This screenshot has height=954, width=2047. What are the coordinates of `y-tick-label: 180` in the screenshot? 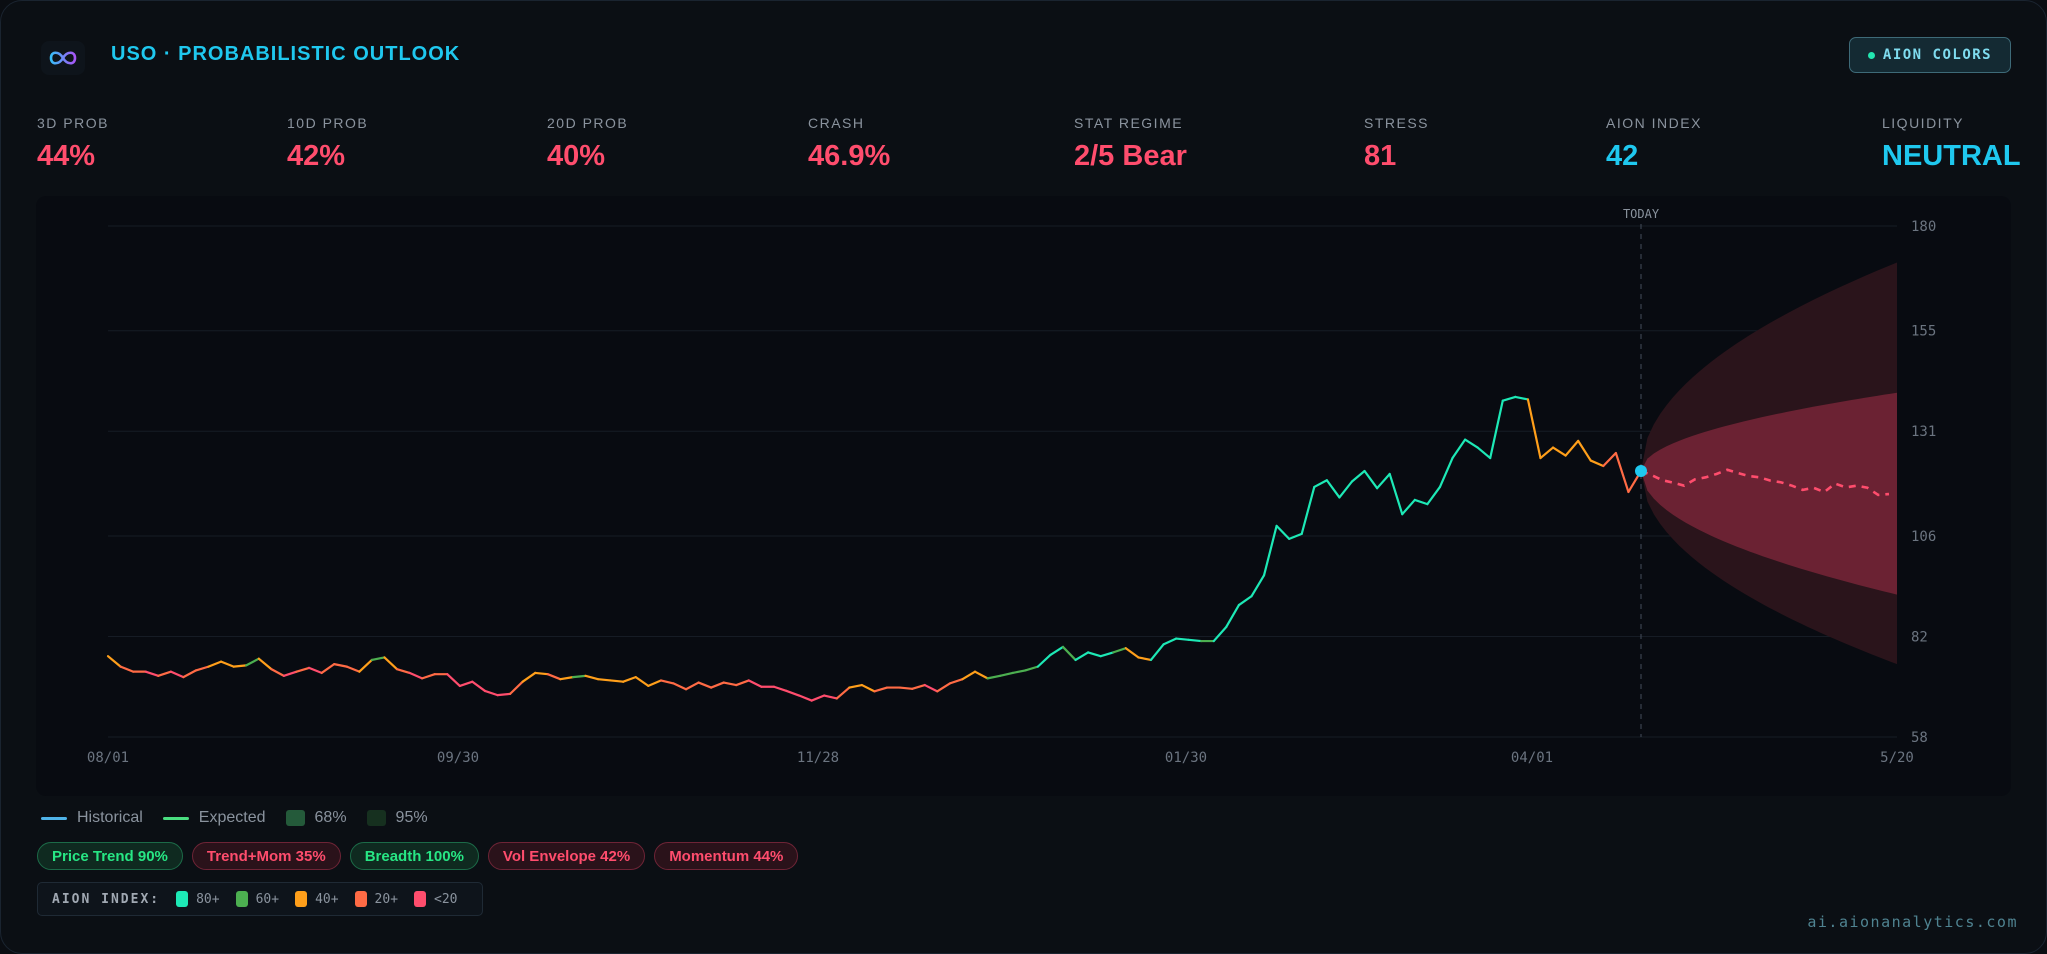 It's located at (1923, 227).